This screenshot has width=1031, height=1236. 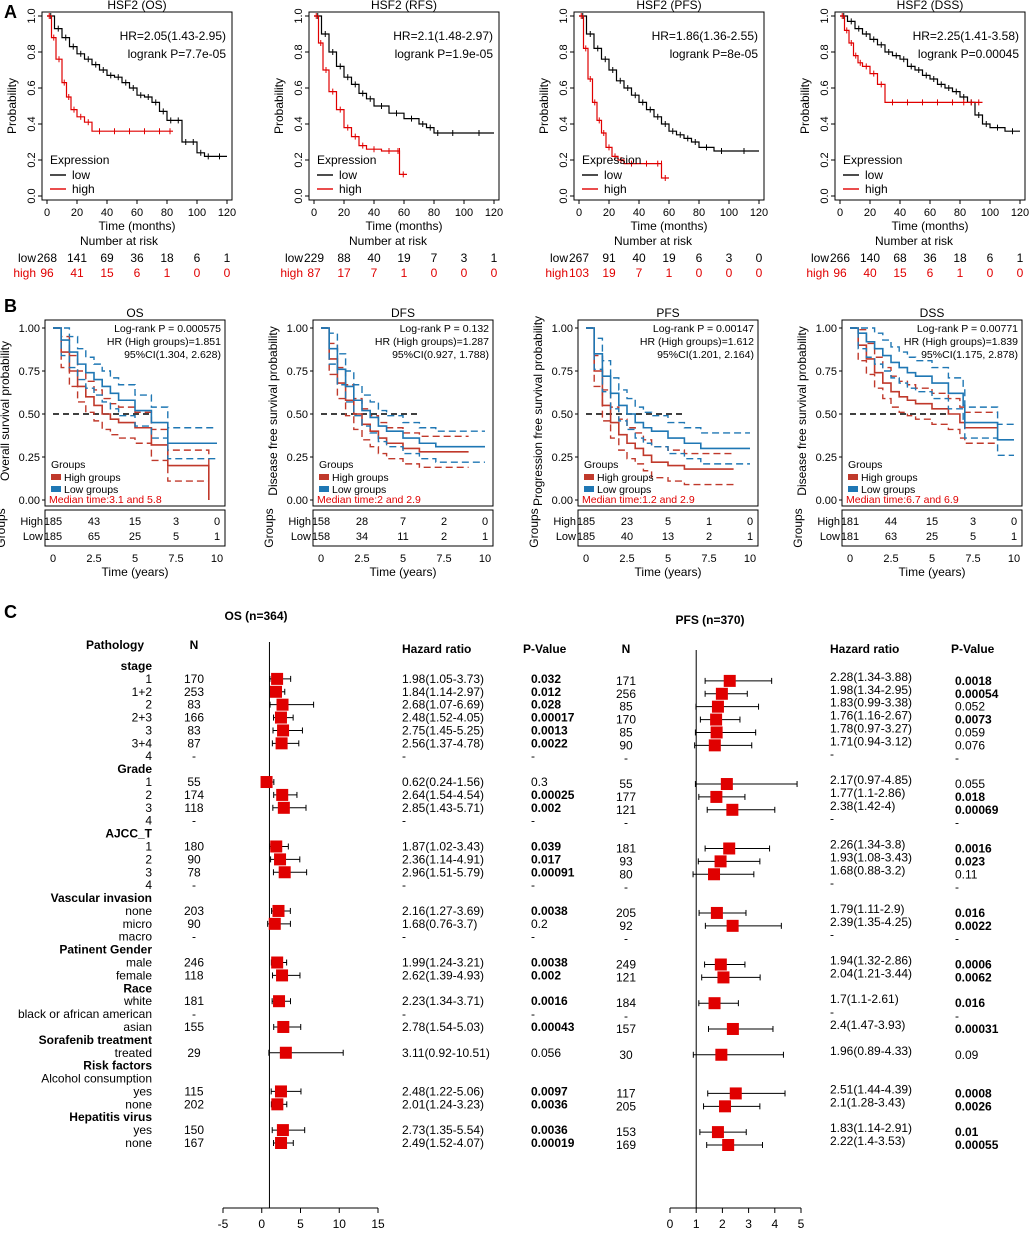 I want to click on pfs-hr-text: 1.83(1.14-2.91), so click(x=871, y=1128).